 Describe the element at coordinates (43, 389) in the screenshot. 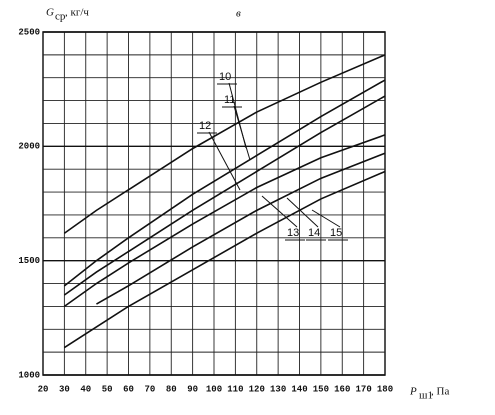

I see `x-tick-label: 20` at that location.